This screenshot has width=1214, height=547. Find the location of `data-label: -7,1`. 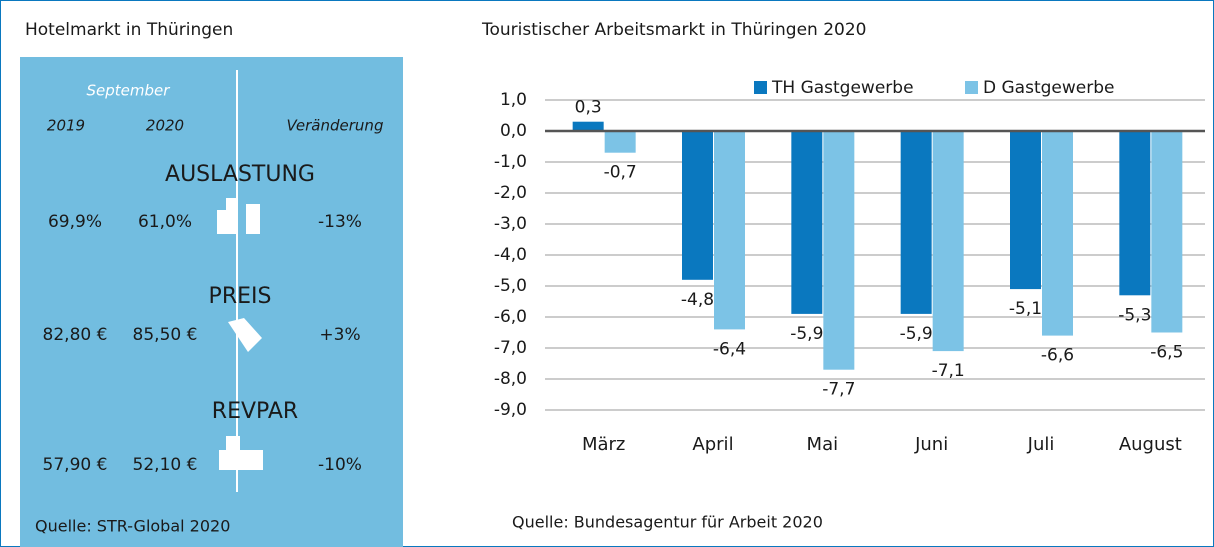

data-label: -7,1 is located at coordinates (948, 371).